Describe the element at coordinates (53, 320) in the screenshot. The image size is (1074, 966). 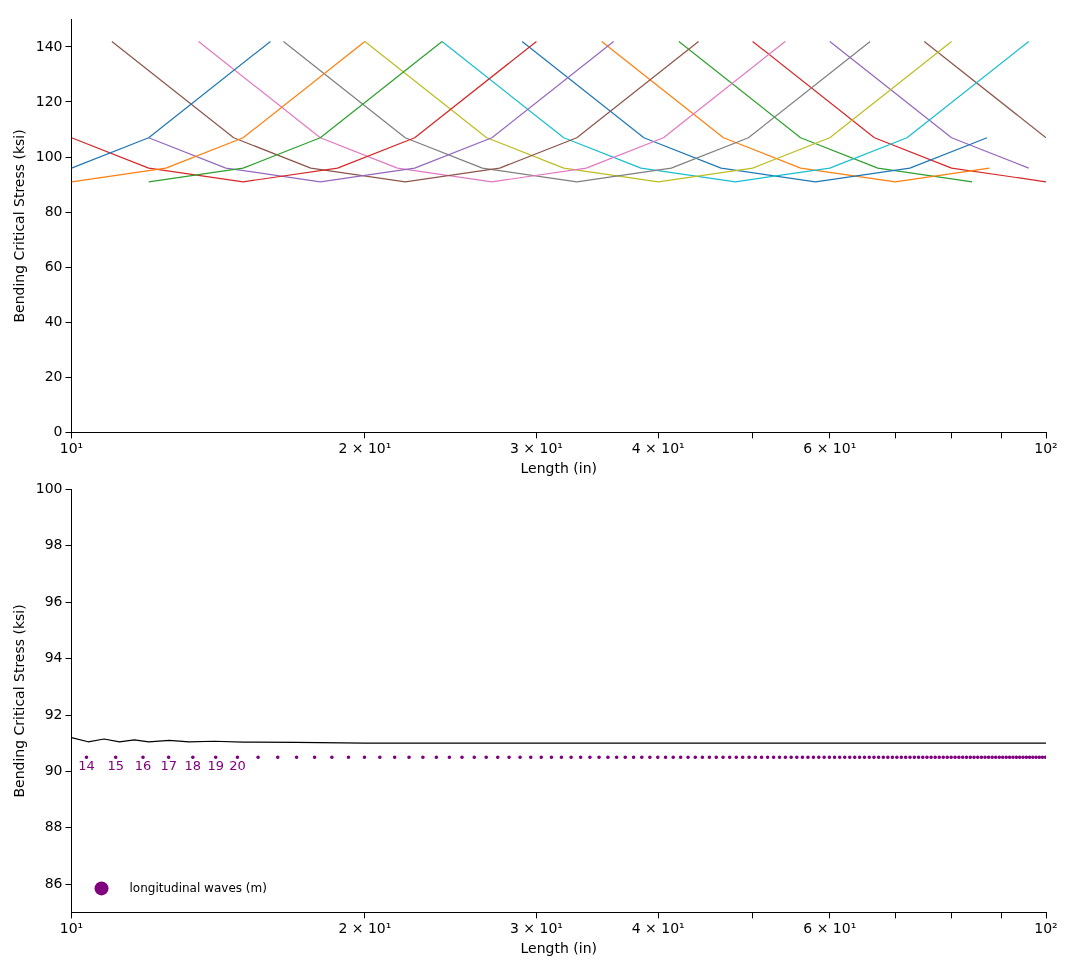
I see `y-tick-label: 40` at that location.